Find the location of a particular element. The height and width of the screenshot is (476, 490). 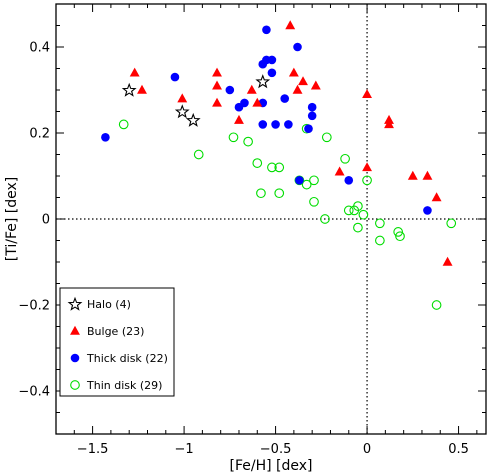

y-axis-title: [Ti/Fe] [dex] is located at coordinates (12, 219).